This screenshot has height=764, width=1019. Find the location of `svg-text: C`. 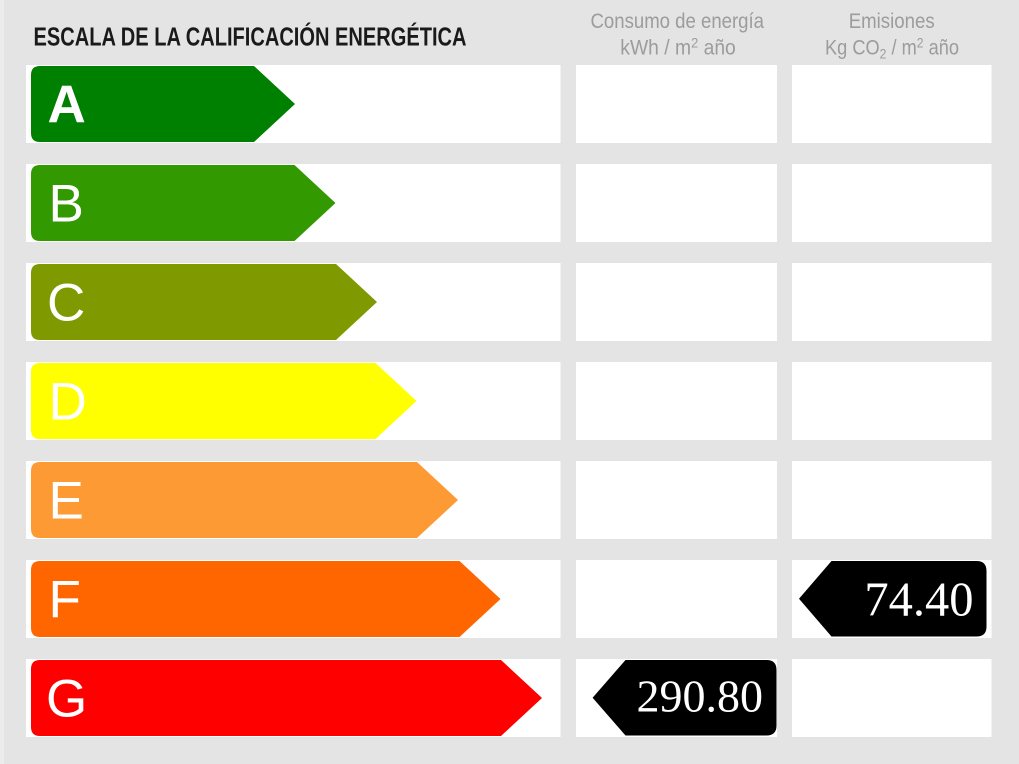

svg-text: C is located at coordinates (66, 302).